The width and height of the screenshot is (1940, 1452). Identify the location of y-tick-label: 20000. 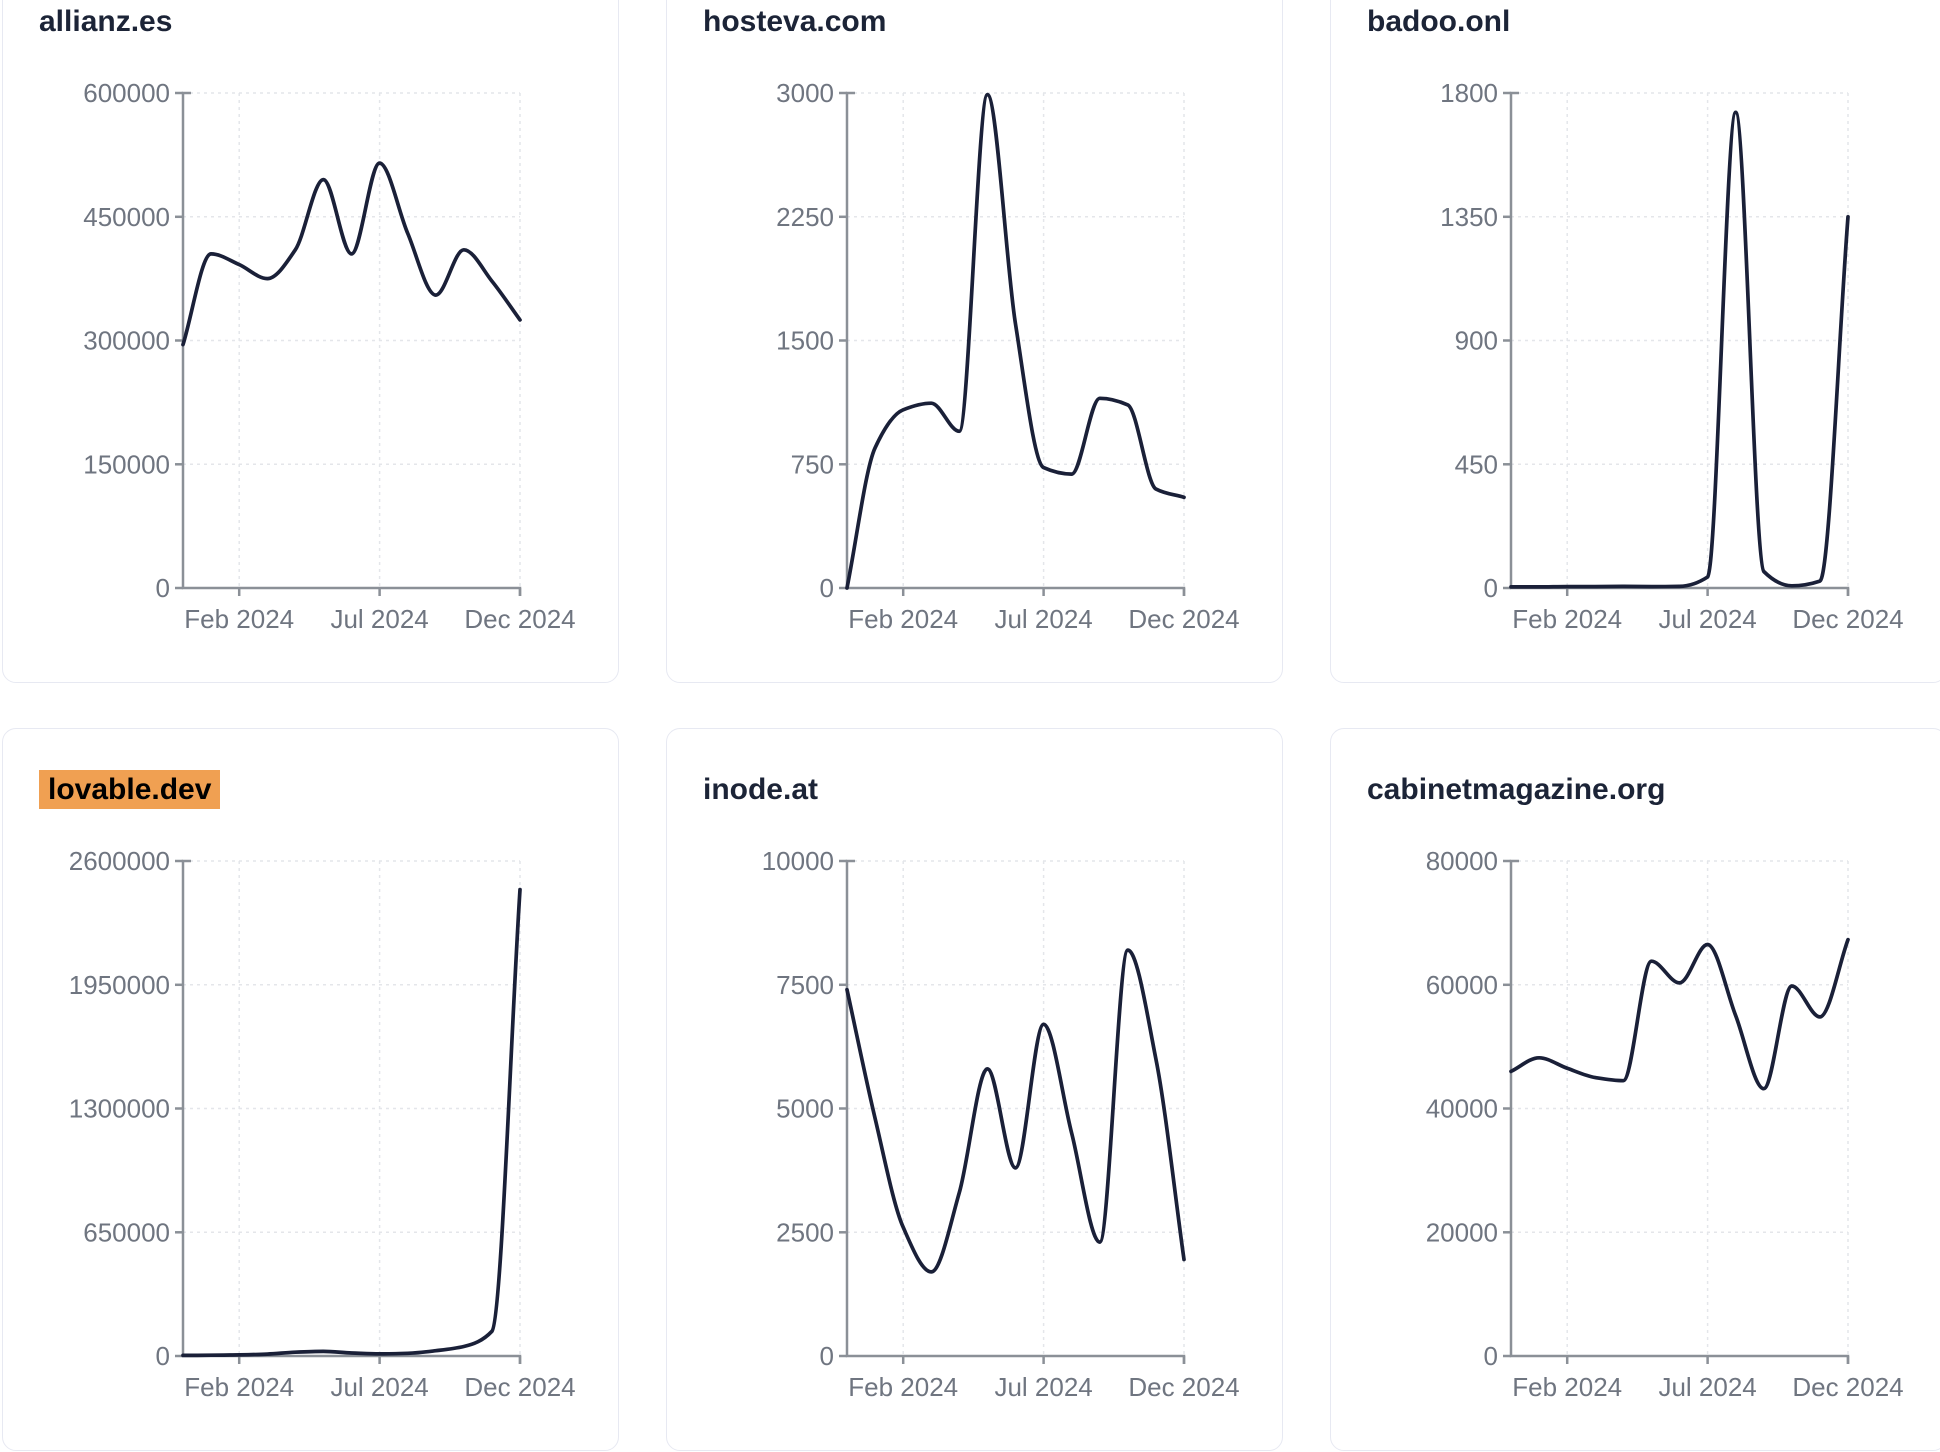
(1462, 1232).